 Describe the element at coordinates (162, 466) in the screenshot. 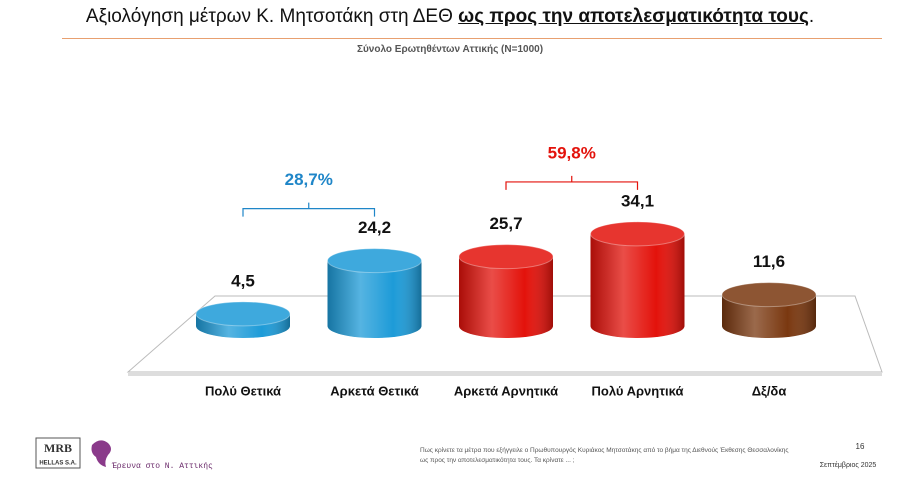

I see `survey: Έρευνα στο Ν. Αττικής` at that location.